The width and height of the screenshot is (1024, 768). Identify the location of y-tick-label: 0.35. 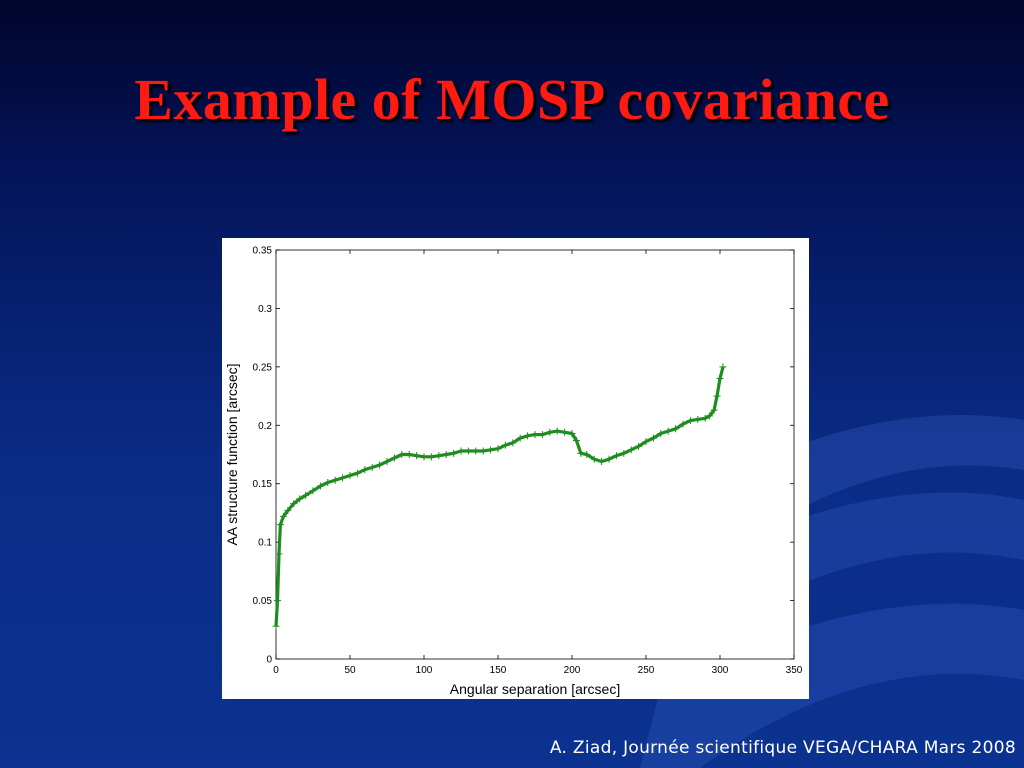
(263, 251).